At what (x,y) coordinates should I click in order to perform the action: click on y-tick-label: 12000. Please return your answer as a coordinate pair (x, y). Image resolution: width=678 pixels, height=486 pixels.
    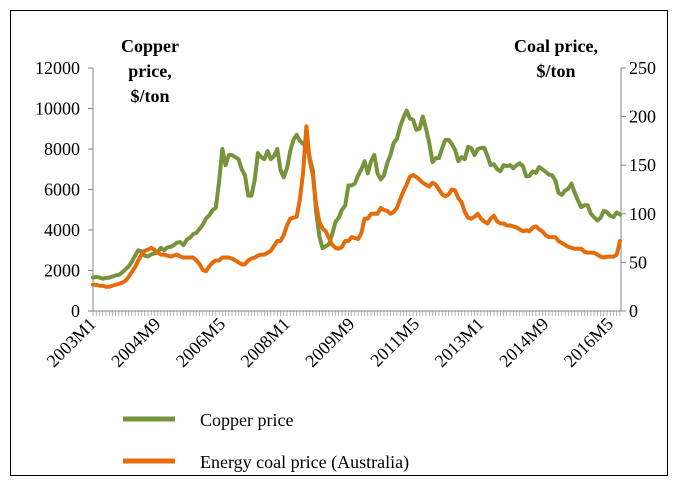
    Looking at the image, I should click on (57, 68).